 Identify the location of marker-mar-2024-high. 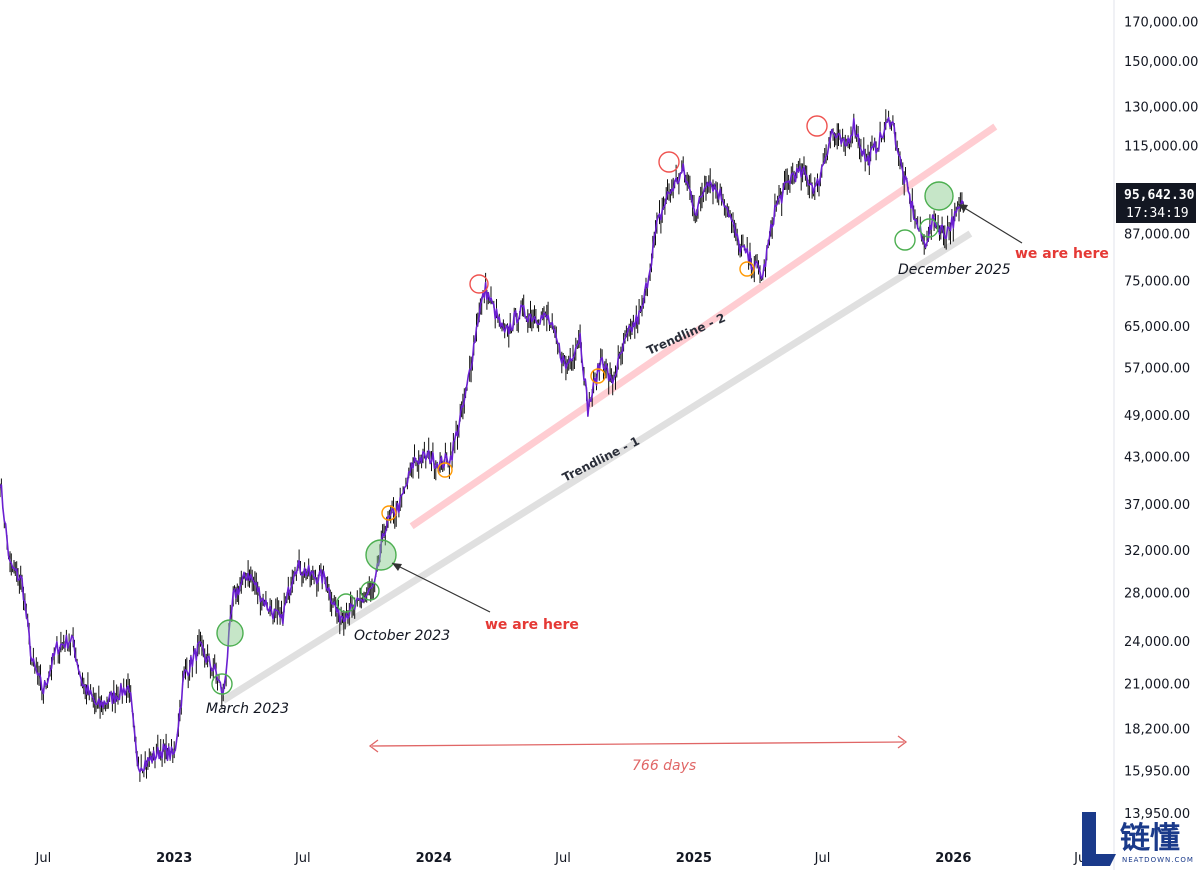
(479, 284).